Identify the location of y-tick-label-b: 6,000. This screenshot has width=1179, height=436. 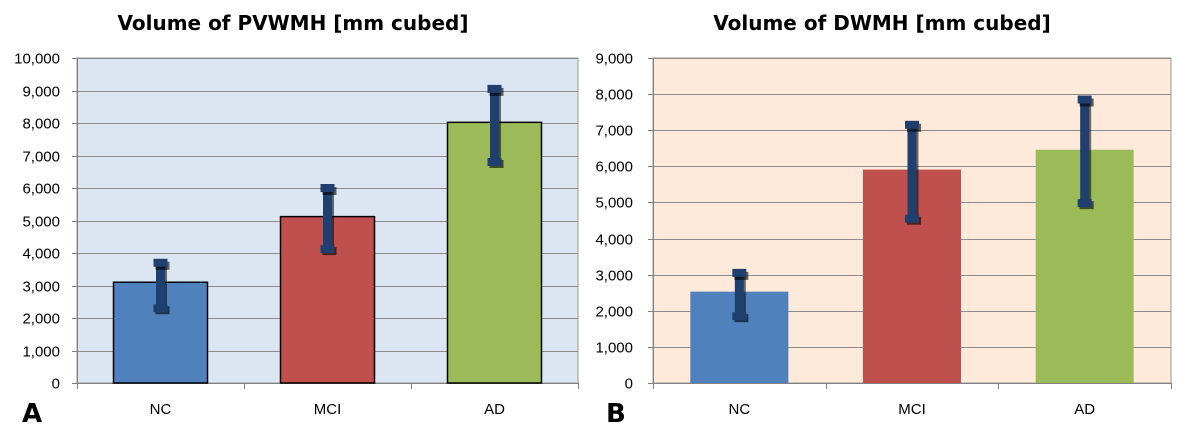
(614, 167).